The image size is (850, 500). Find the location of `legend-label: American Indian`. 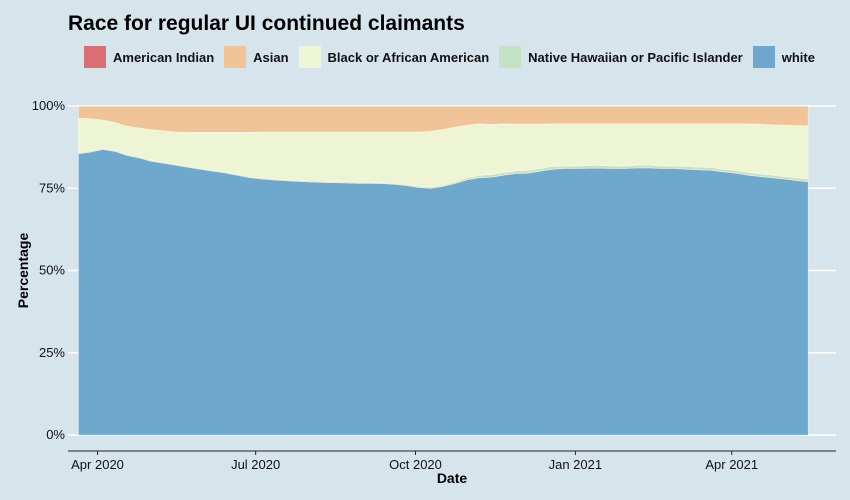

legend-label: American Indian is located at coordinates (164, 57).